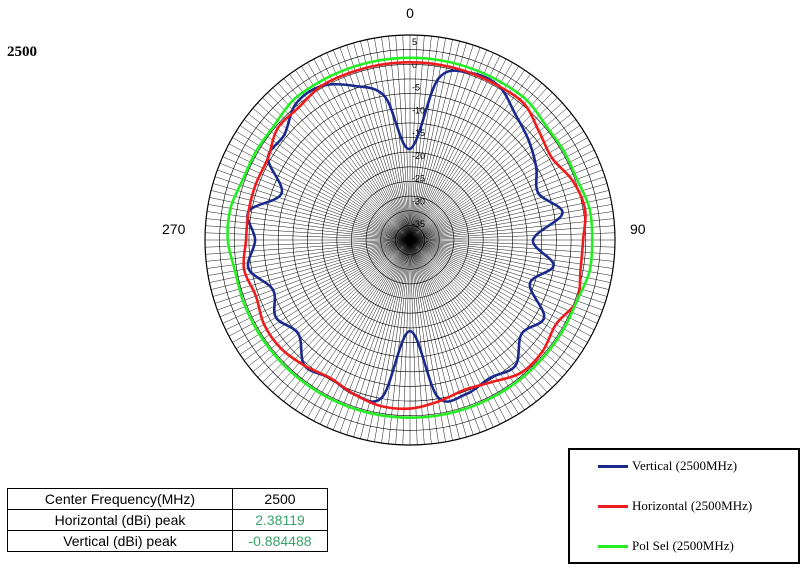  Describe the element at coordinates (613, 466) in the screenshot. I see `legend-swatch-vertical` at that location.